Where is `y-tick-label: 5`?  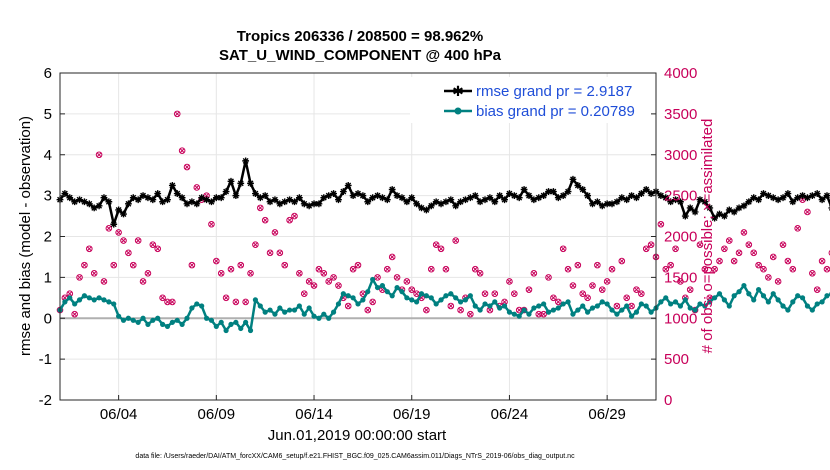
y-tick-label: 5 is located at coordinates (48, 114).